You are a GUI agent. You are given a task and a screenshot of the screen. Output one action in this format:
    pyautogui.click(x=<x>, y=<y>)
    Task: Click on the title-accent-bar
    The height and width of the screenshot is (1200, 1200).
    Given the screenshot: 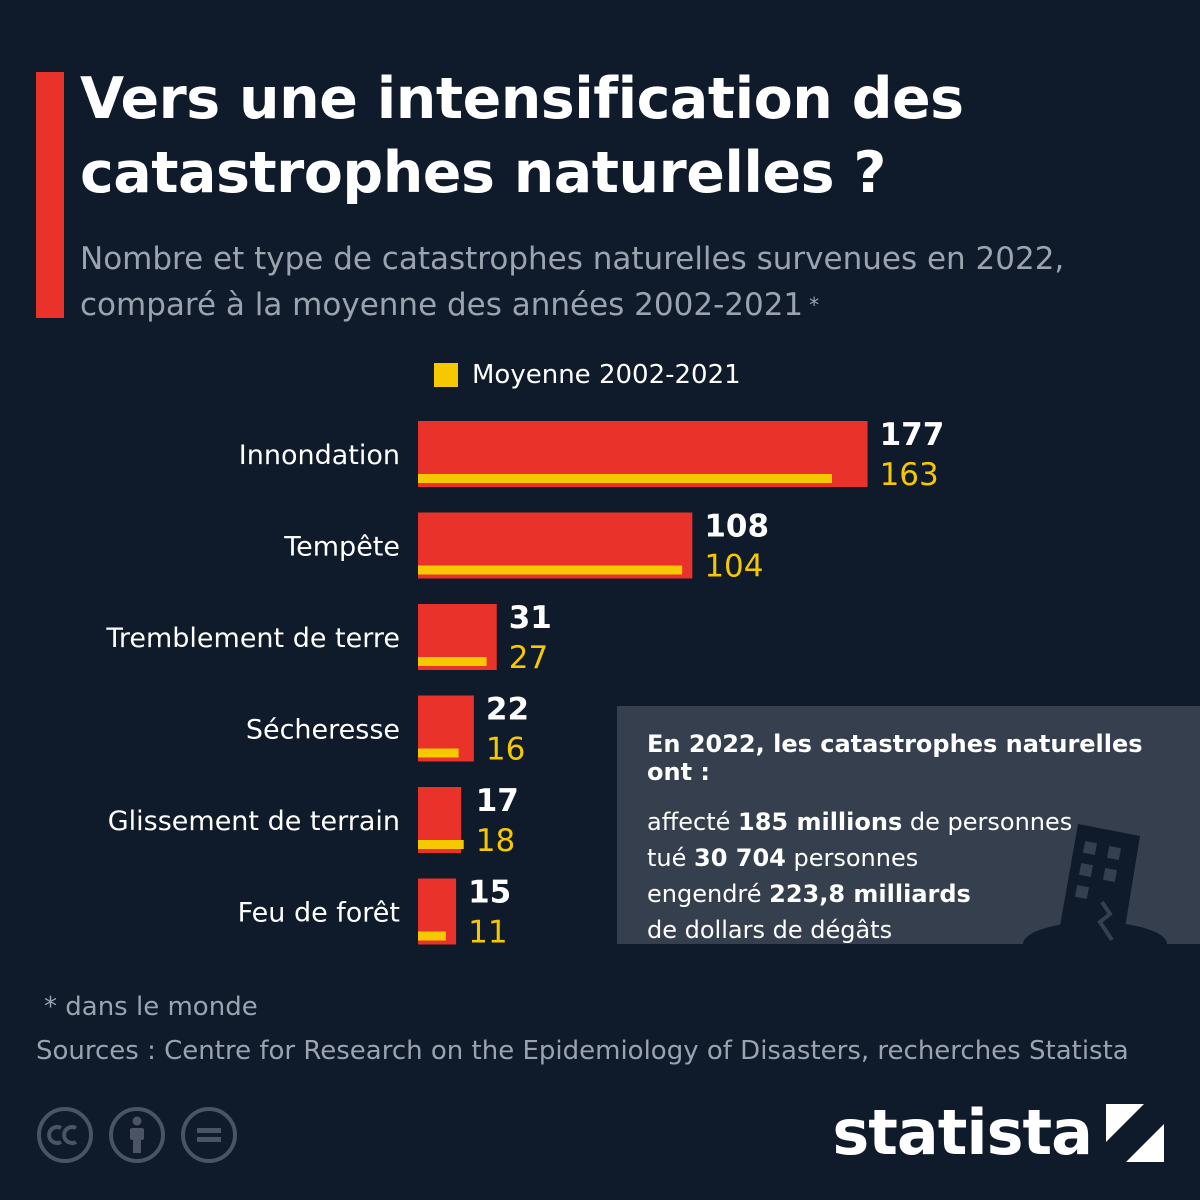 What is the action you would take?
    pyautogui.click(x=50, y=195)
    